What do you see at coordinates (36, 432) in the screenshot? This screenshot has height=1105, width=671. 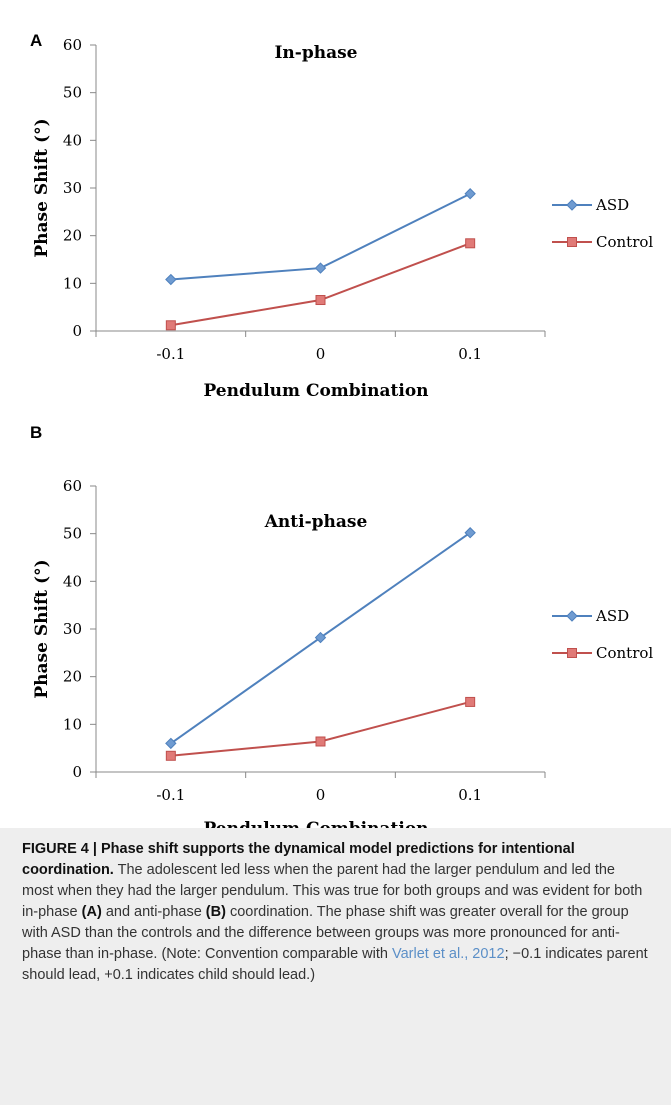 I see `panel-letter: B` at bounding box center [36, 432].